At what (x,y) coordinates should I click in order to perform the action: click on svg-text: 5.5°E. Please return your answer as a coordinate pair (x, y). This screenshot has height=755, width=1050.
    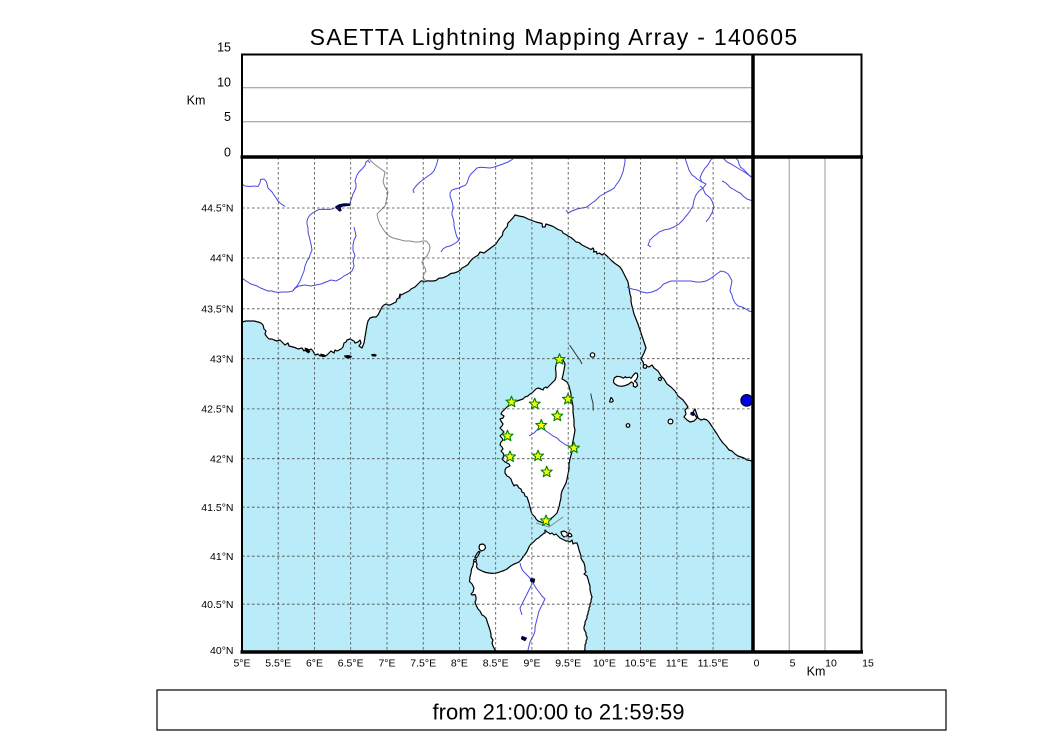
    Looking at the image, I should click on (278, 664).